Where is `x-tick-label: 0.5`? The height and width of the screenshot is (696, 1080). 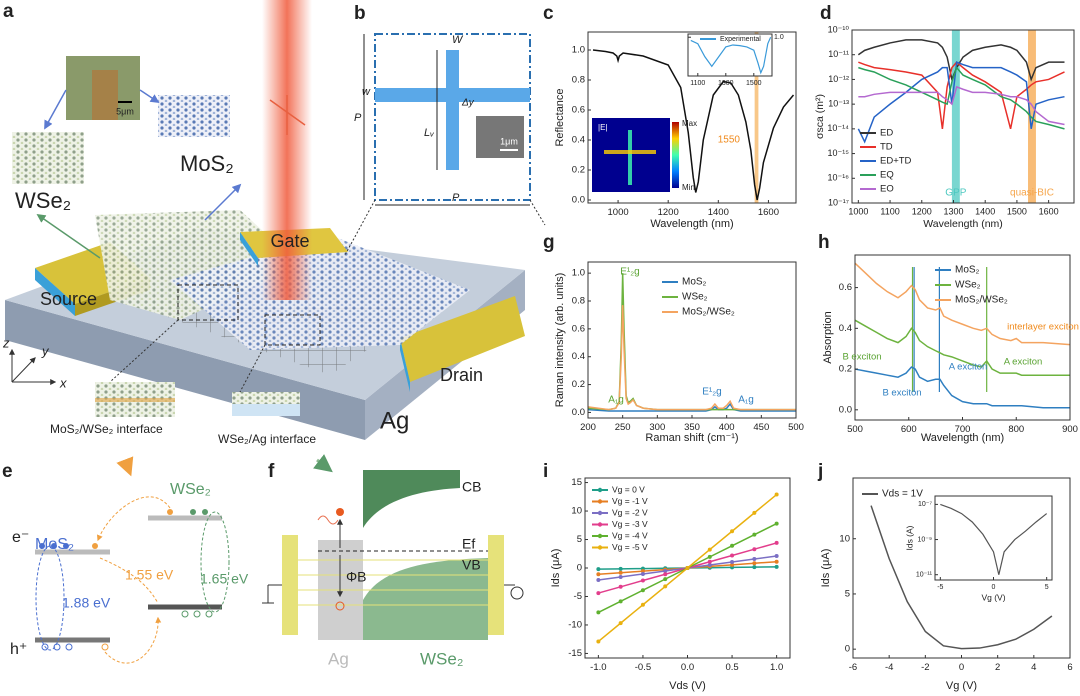
x-tick-label: 0.5 is located at coordinates (731, 667).